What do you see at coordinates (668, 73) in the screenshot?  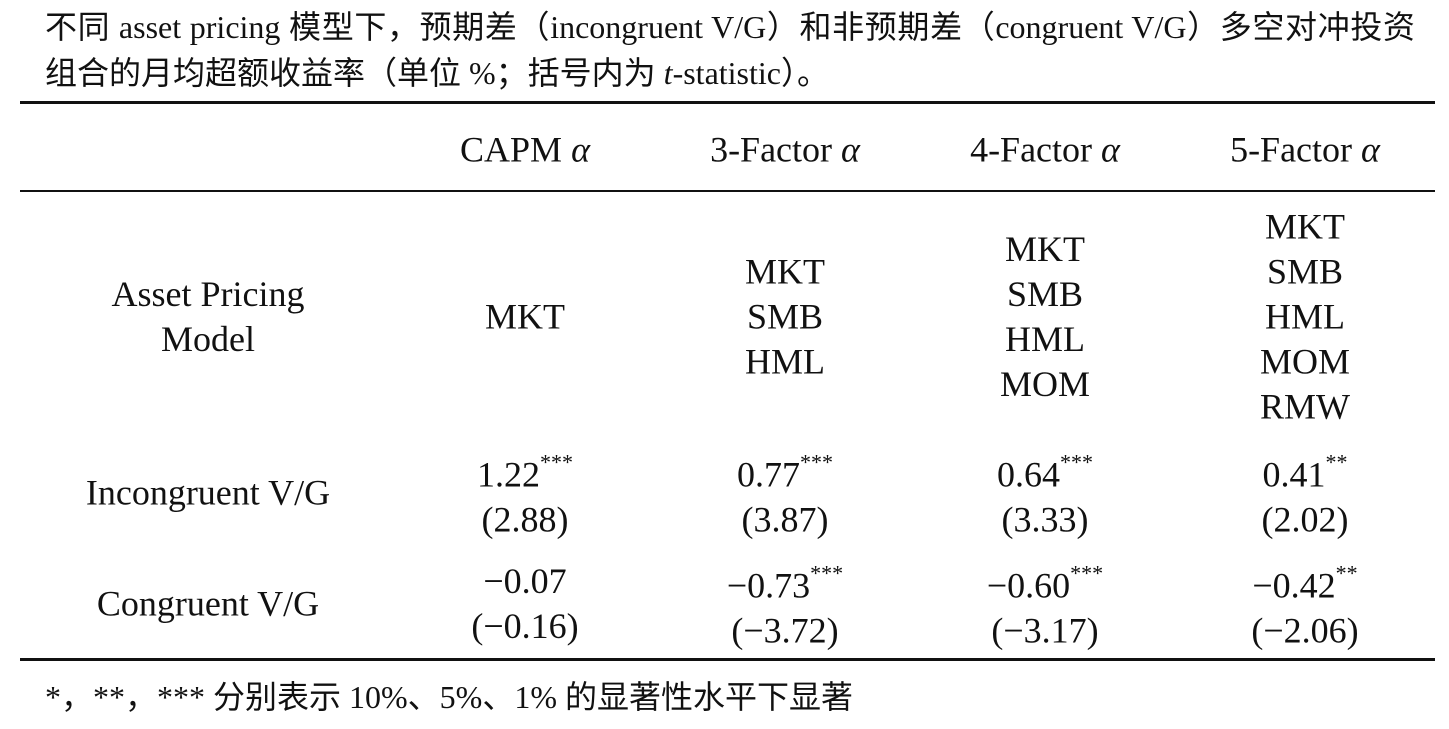 I see `caption-italic: t` at bounding box center [668, 73].